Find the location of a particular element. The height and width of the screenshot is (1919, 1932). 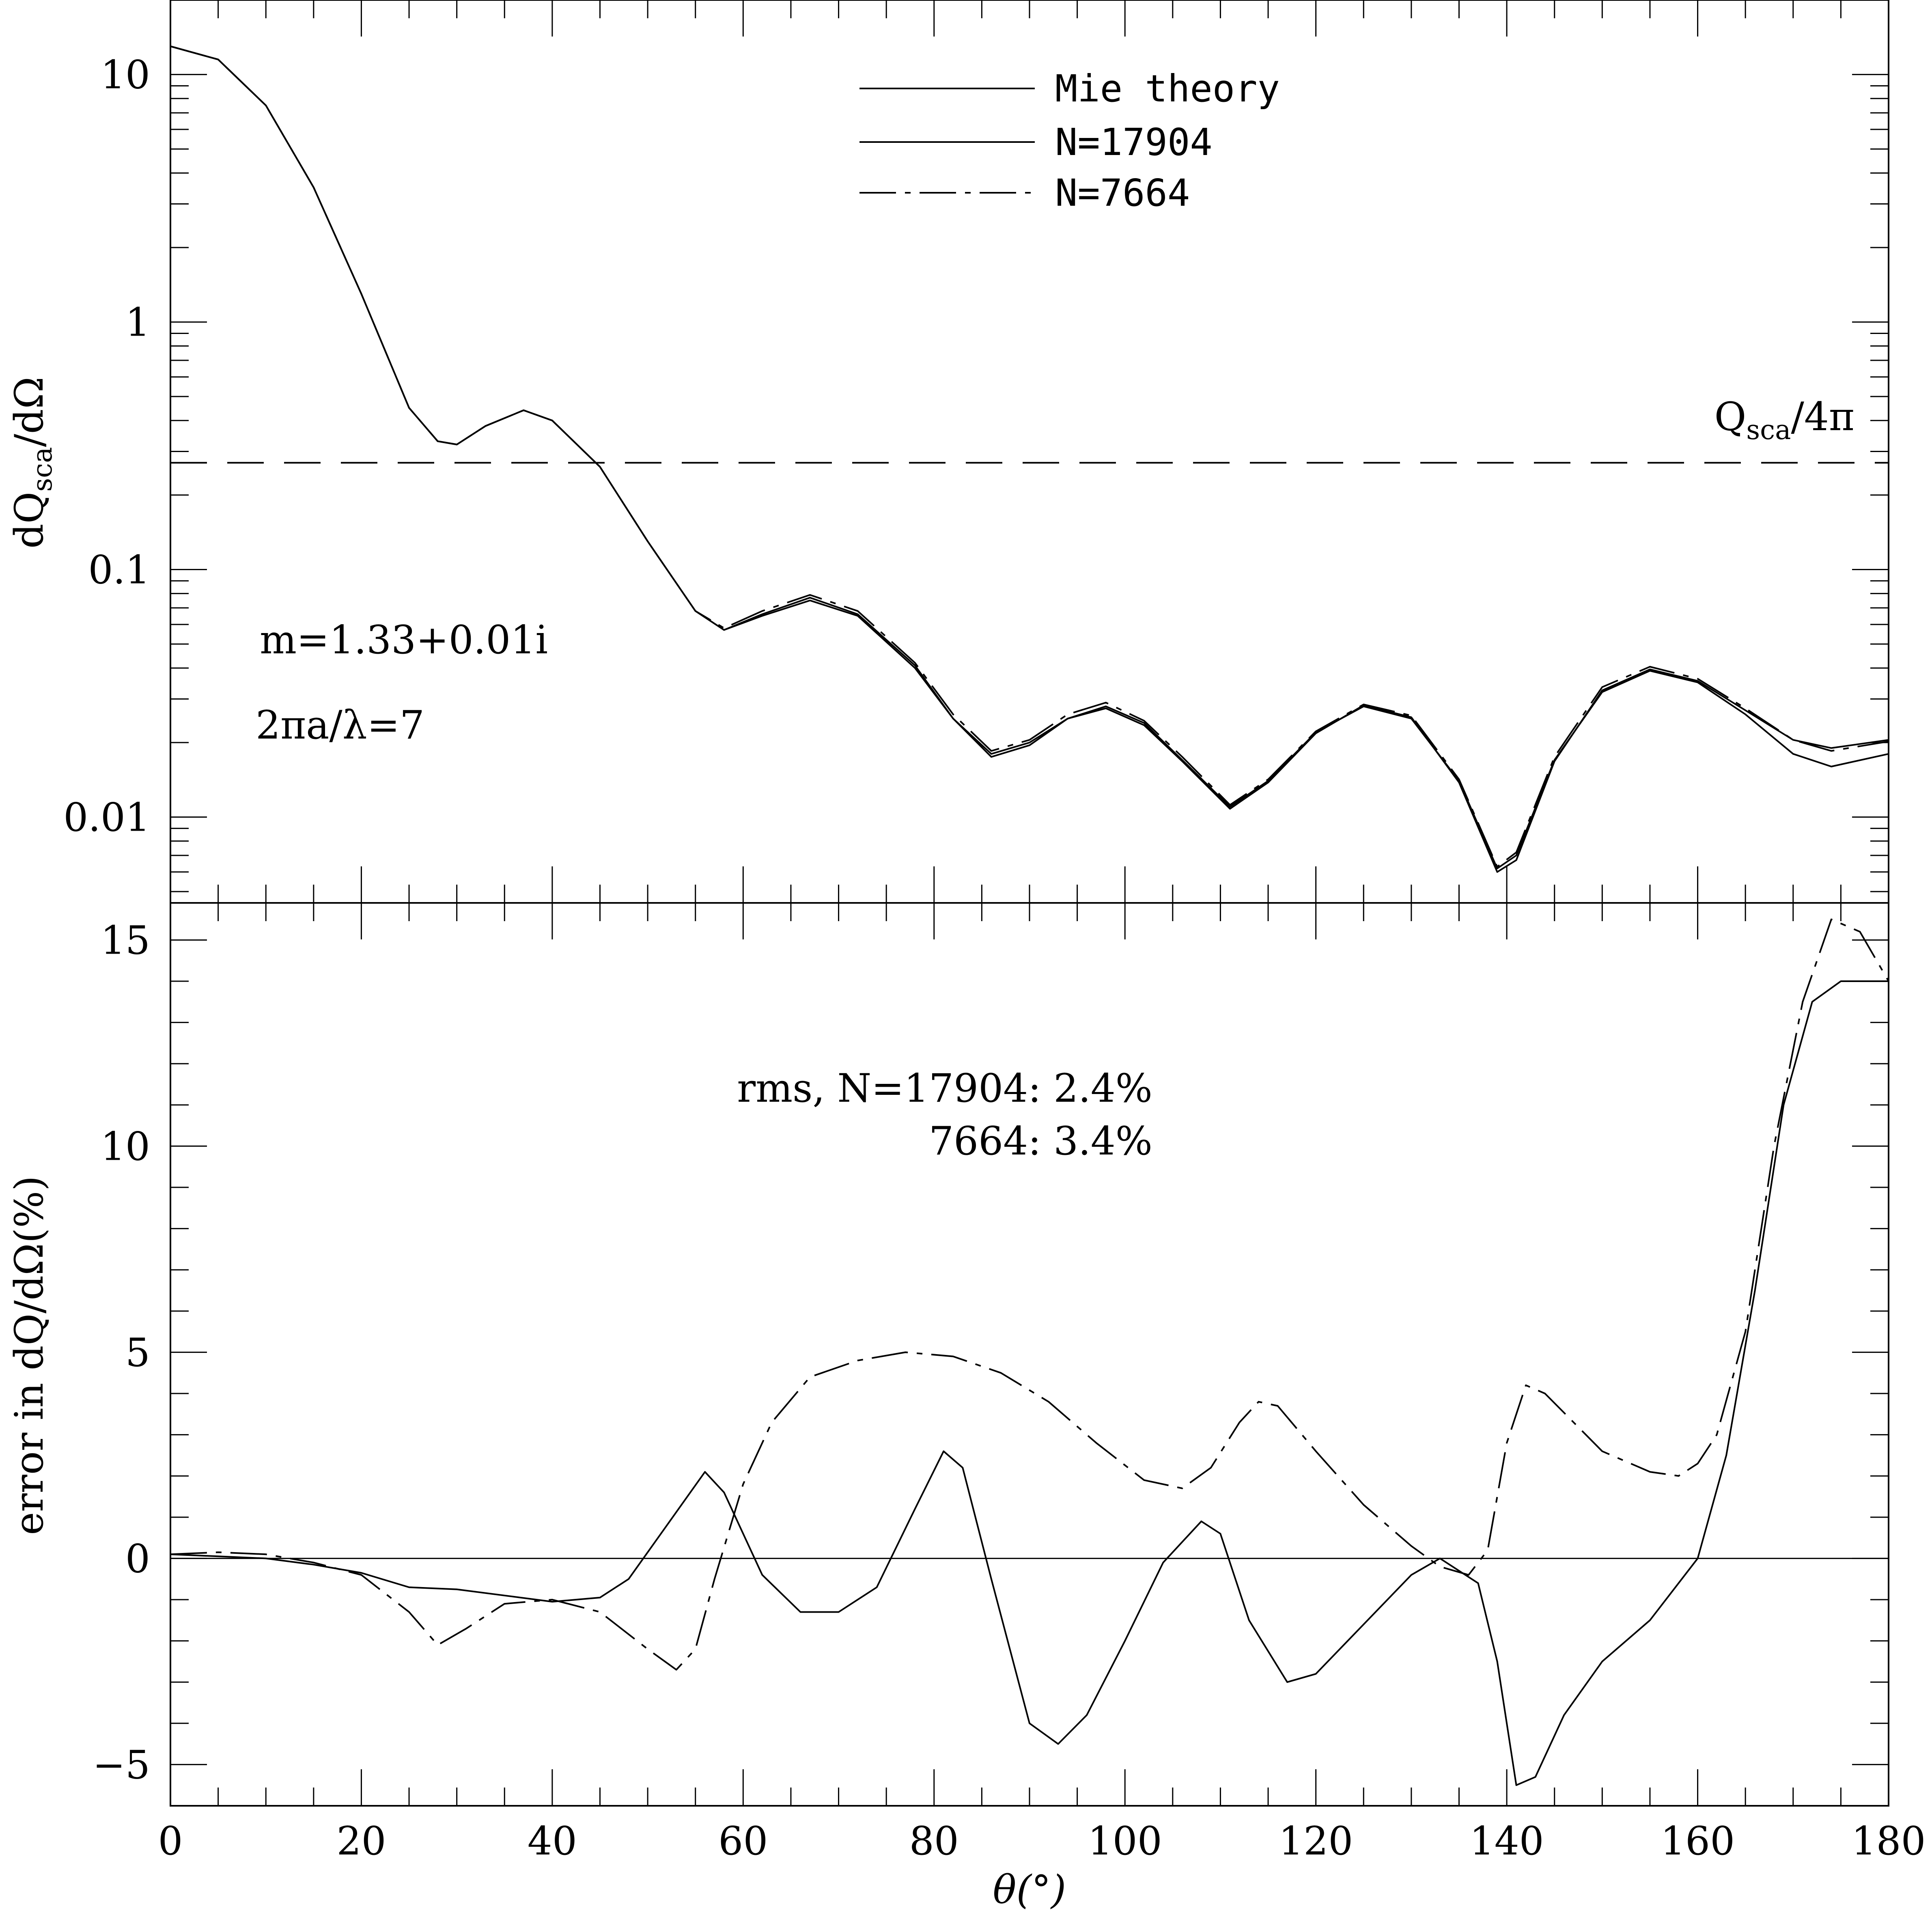

legend-label-n17904: N=17904 is located at coordinates (1134, 142).